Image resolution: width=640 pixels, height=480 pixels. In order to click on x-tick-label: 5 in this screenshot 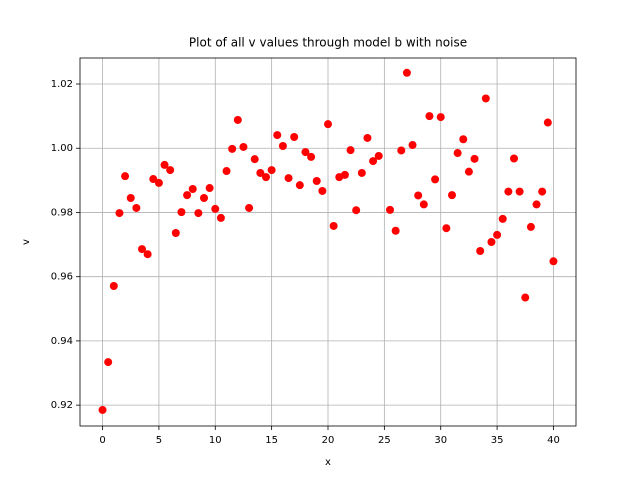, I will do `click(159, 440)`.